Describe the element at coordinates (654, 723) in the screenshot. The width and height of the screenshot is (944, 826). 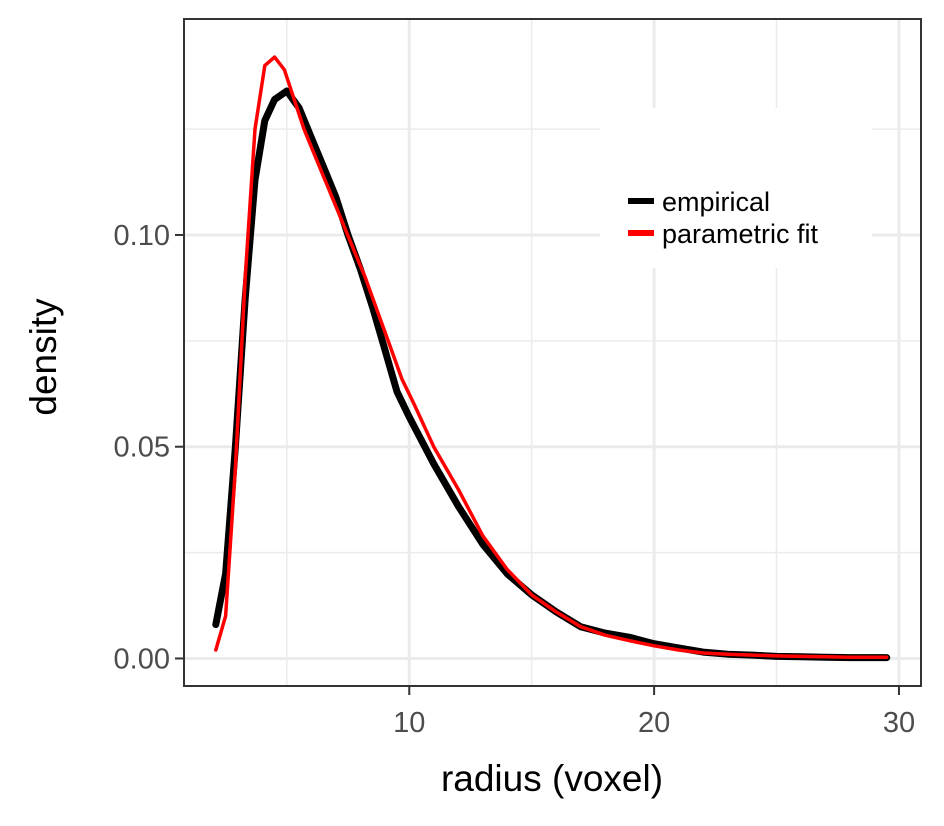
I see `x-tick-label: 20` at that location.